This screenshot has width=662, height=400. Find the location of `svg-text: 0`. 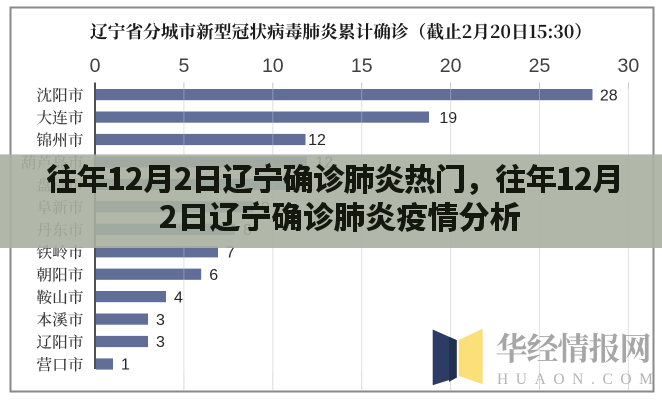

svg-text: 0 is located at coordinates (95, 66).